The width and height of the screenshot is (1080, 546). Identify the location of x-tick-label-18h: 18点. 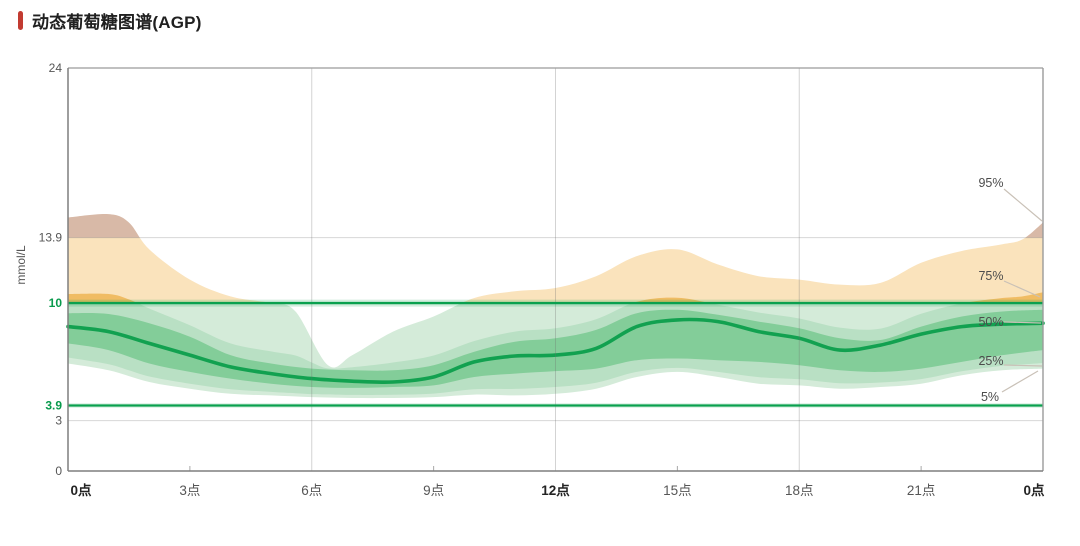
(799, 490).